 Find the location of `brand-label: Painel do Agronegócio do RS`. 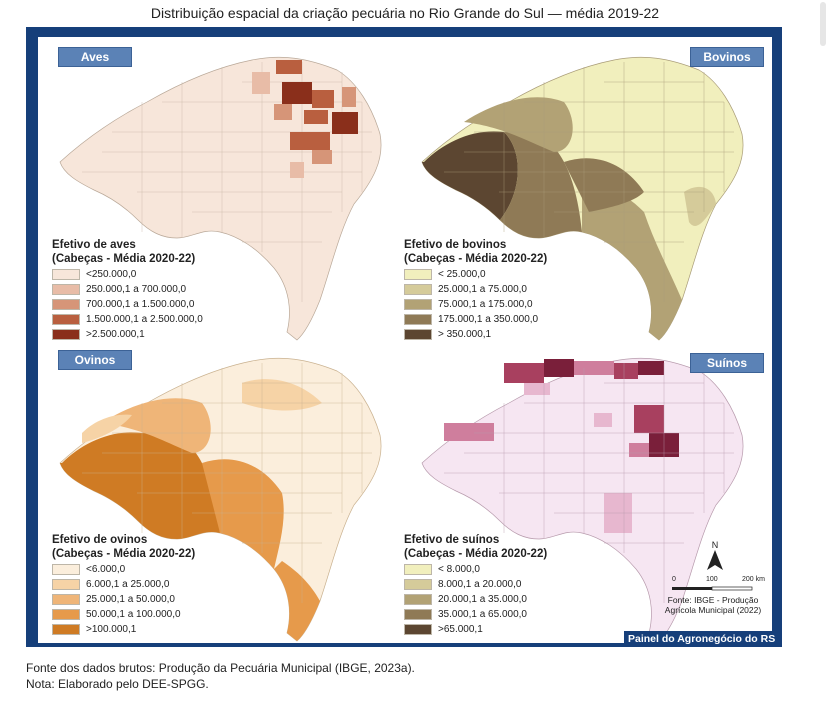

brand-label: Painel do Agronegócio do RS is located at coordinates (702, 639).